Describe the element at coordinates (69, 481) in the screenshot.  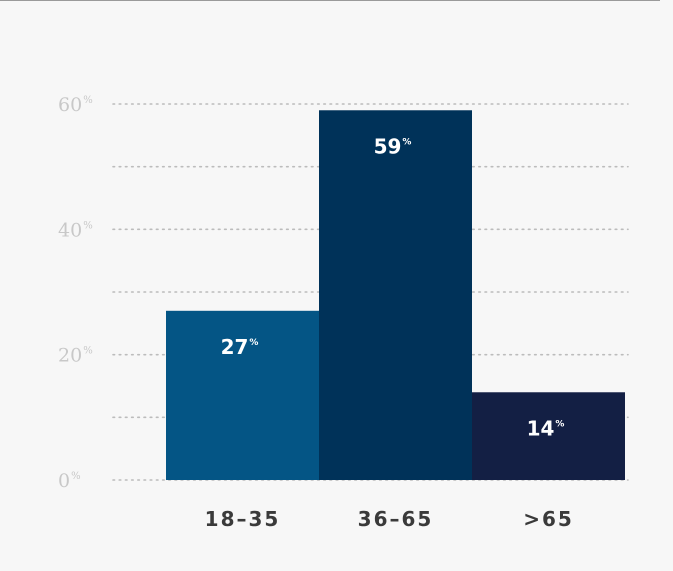
I see `y-tick-label: 0%` at that location.